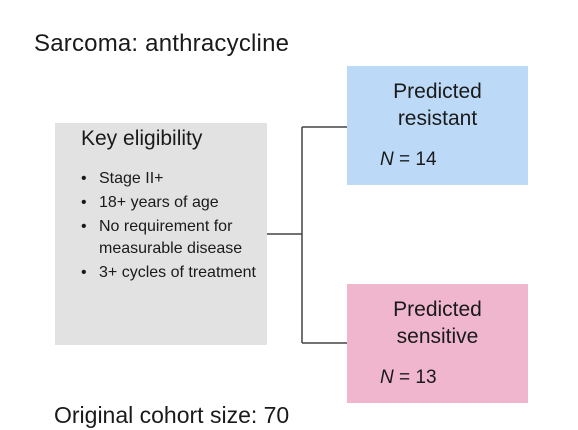 The image size is (578, 430). I want to click on eligibility-item: • Stage II+, so click(122, 178).